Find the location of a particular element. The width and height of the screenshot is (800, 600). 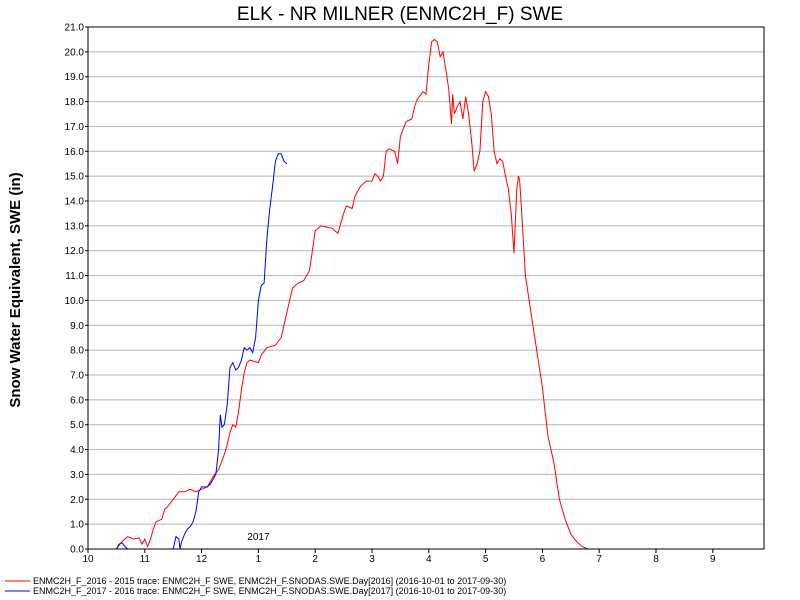

y-tick-label: 21.0 is located at coordinates (75, 28).